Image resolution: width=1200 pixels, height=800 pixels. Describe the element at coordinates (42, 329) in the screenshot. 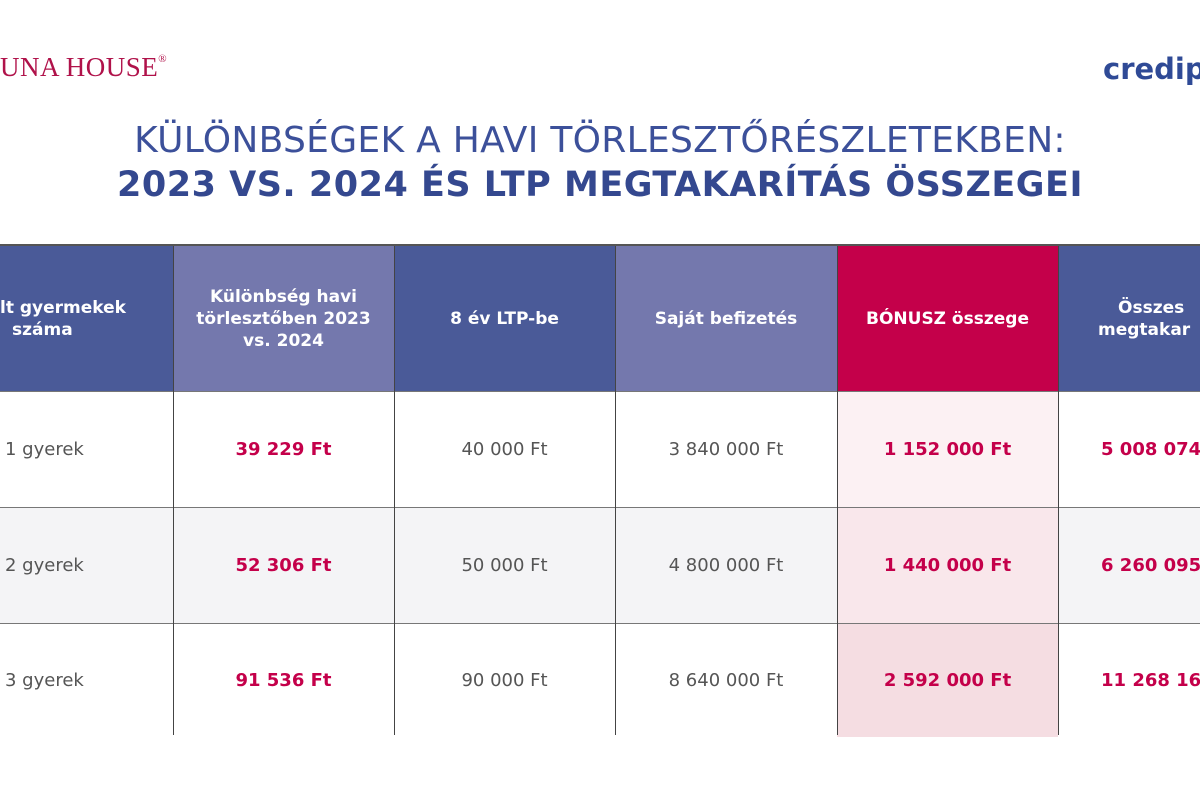

I see `header-text: száma` at that location.